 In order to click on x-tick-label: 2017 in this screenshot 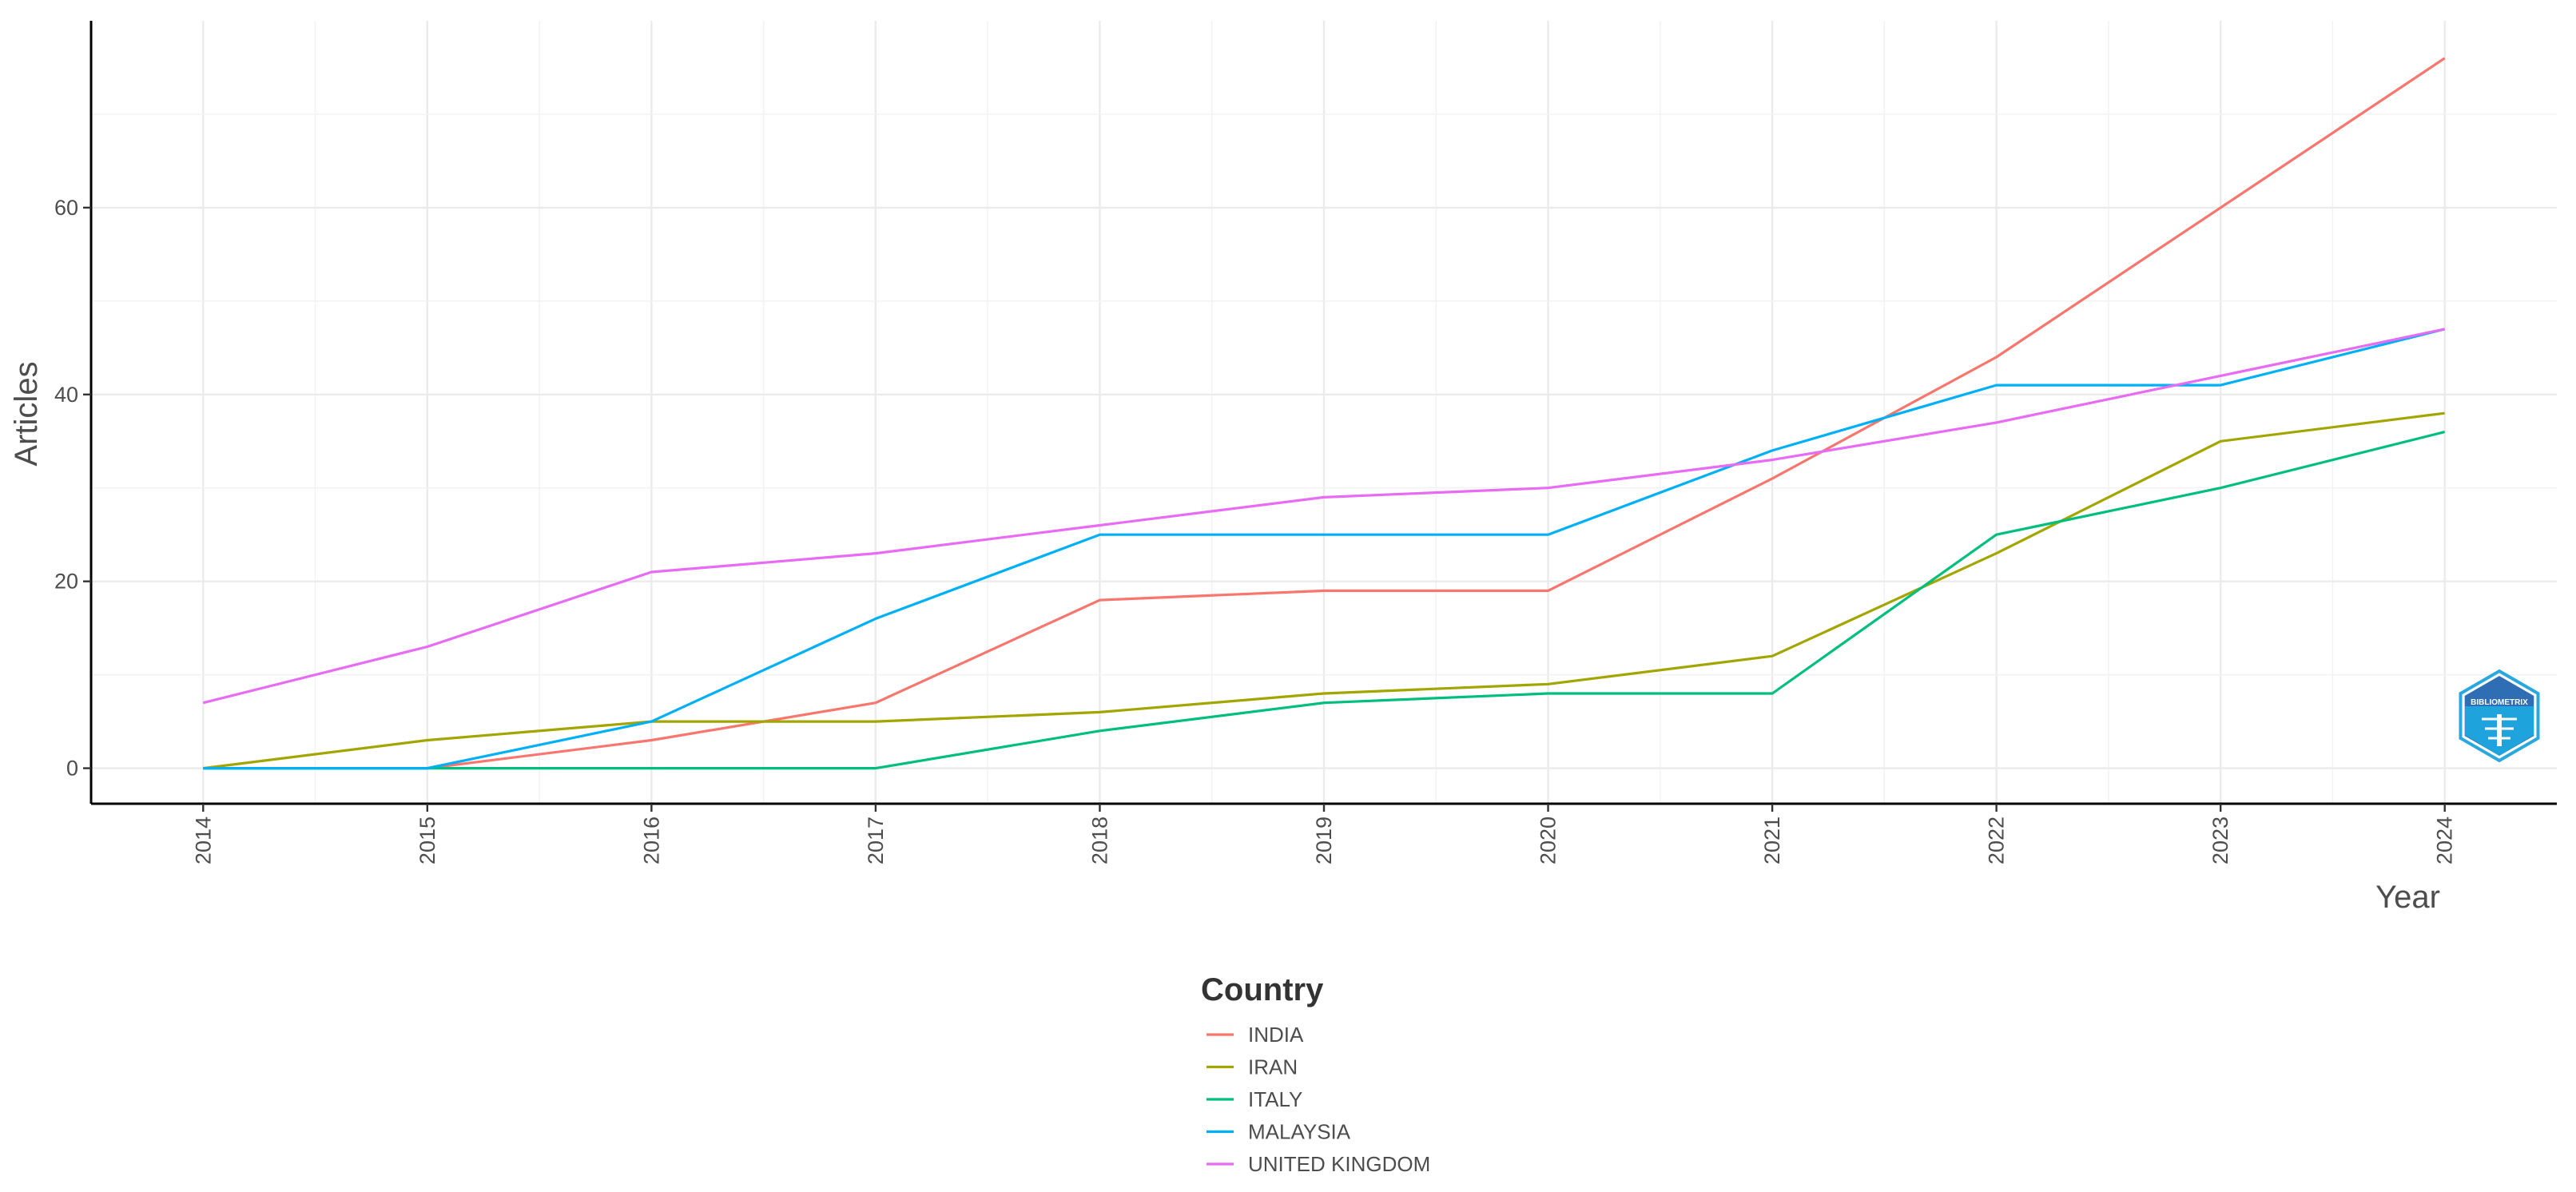, I will do `click(876, 840)`.